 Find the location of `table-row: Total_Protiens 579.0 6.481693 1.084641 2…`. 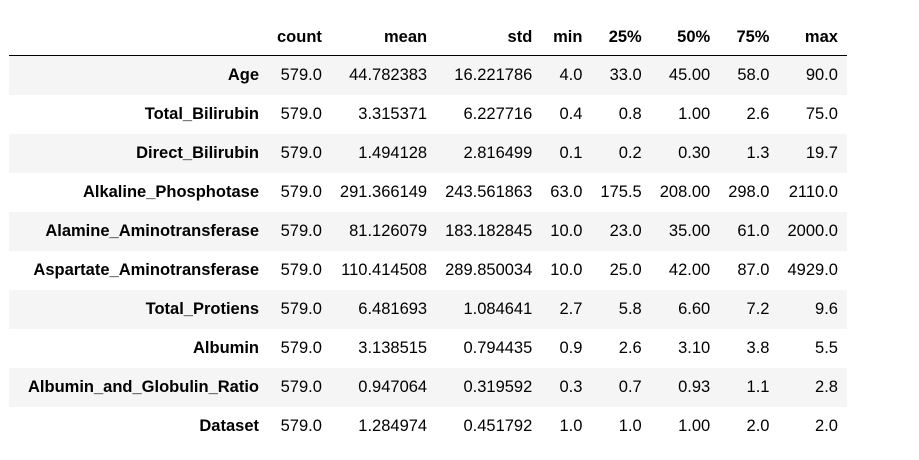

table-row: Total_Protiens 579.0 6.481693 1.084641 2… is located at coordinates (428, 309).